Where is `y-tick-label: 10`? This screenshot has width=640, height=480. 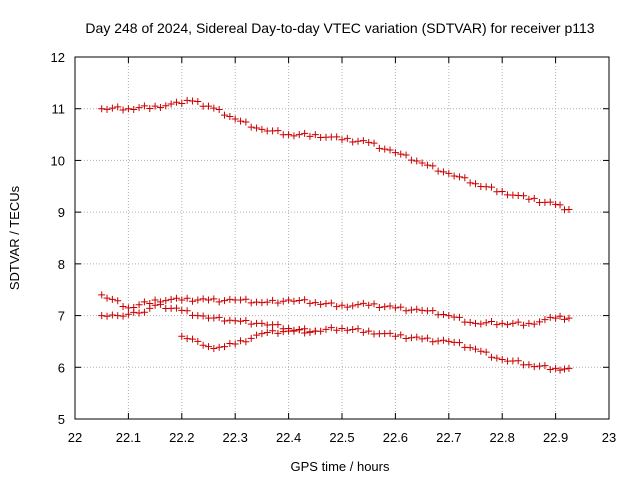 y-tick-label: 10 is located at coordinates (58, 160).